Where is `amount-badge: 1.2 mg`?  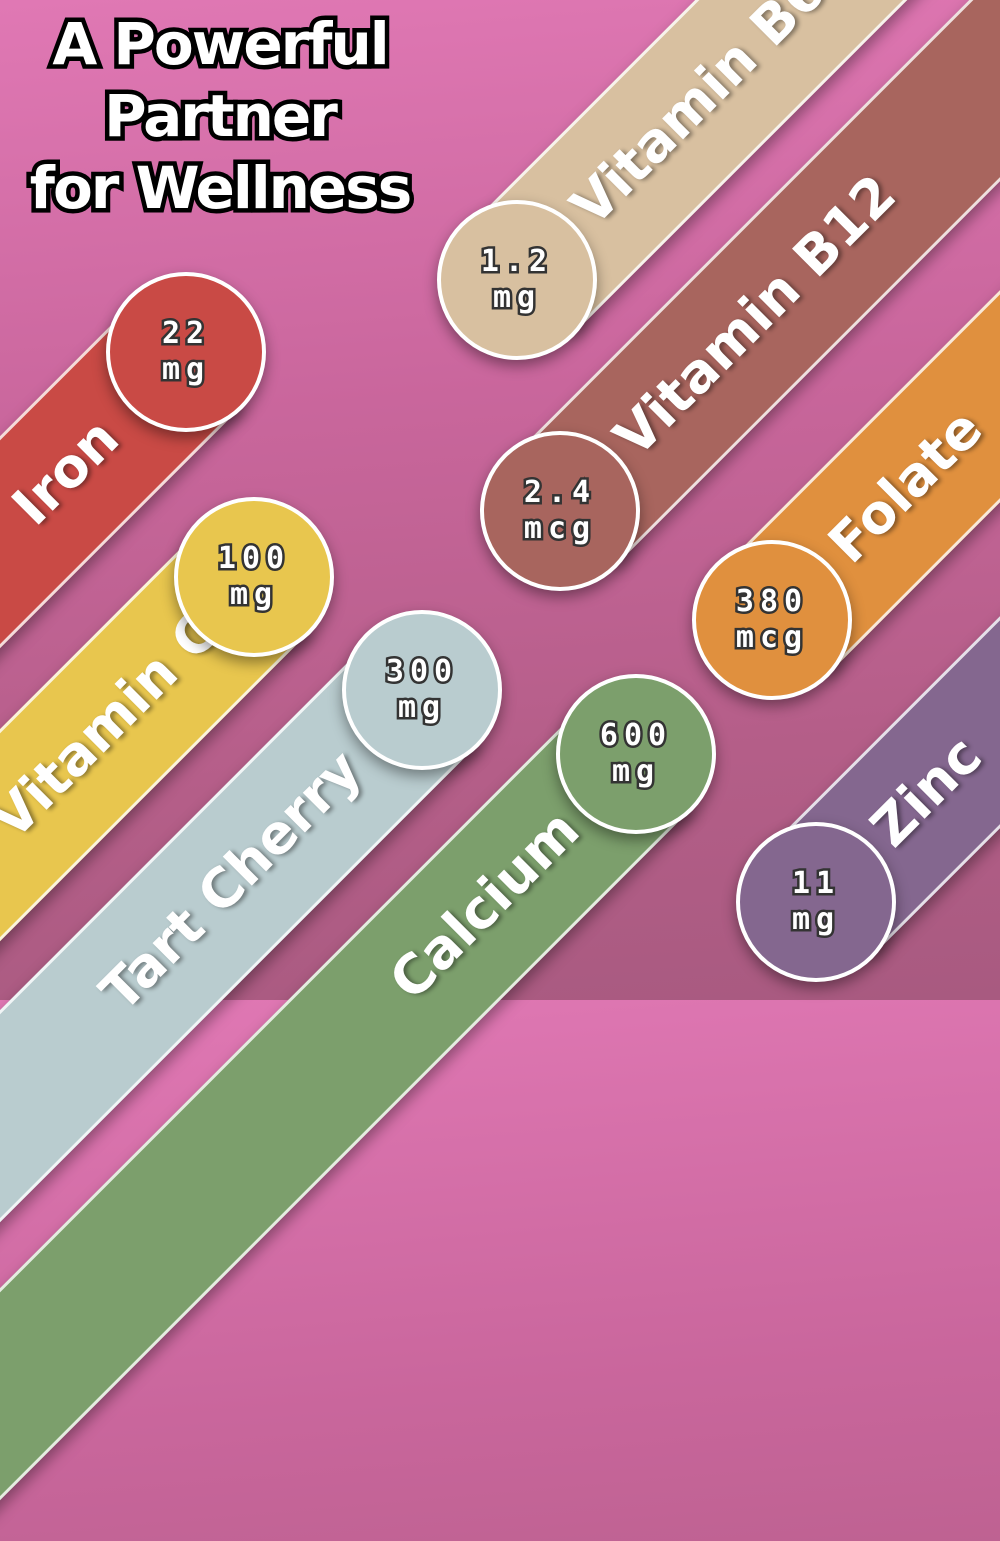
amount-badge: 1.2 mg is located at coordinates (517, 280).